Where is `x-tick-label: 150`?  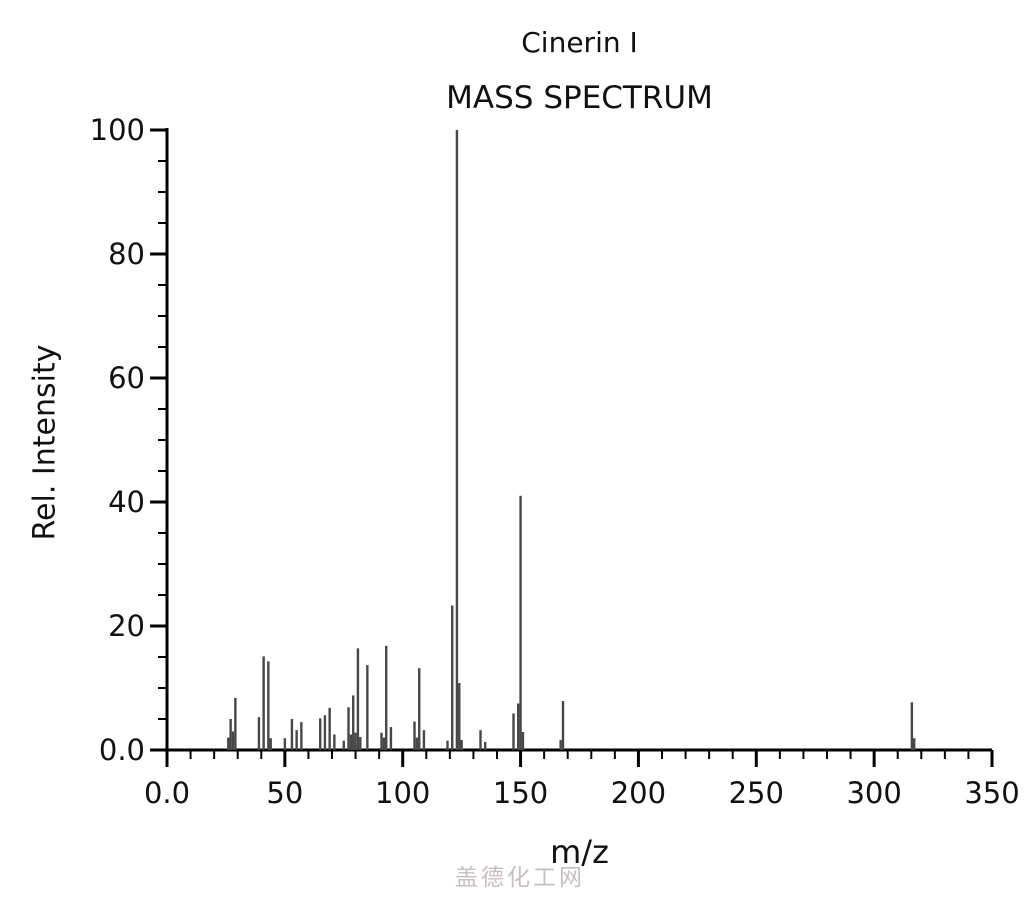
x-tick-label: 150 is located at coordinates (520, 793).